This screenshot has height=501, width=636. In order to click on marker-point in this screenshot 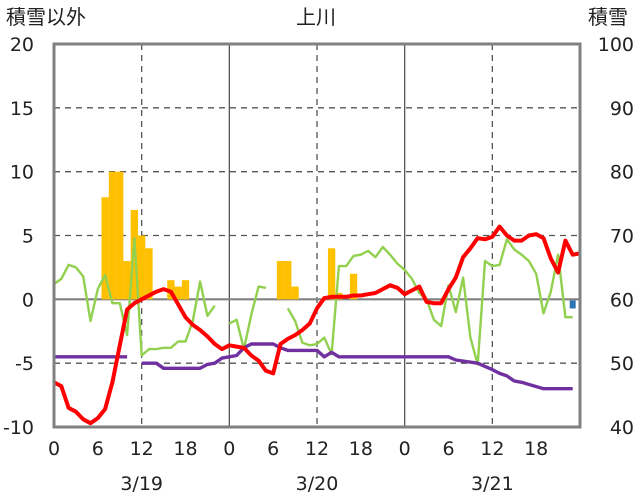, I will do `click(572, 304)`.